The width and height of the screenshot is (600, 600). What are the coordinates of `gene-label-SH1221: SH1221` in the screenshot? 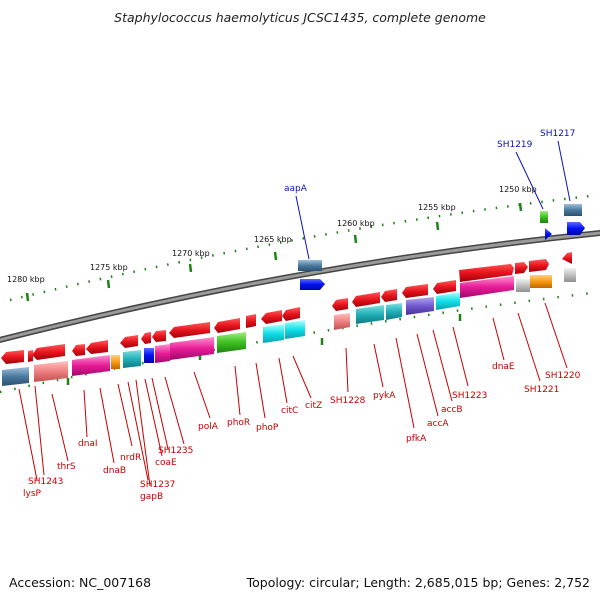 It's located at (541, 390).